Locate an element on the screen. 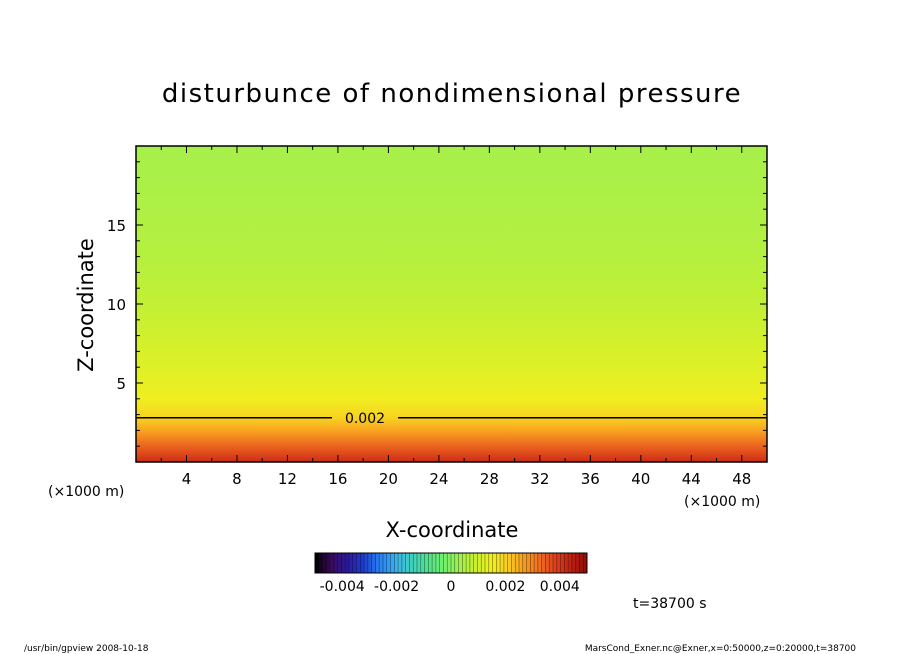 This screenshot has height=654, width=904. colorbar-label: -0.004 is located at coordinates (342, 587).